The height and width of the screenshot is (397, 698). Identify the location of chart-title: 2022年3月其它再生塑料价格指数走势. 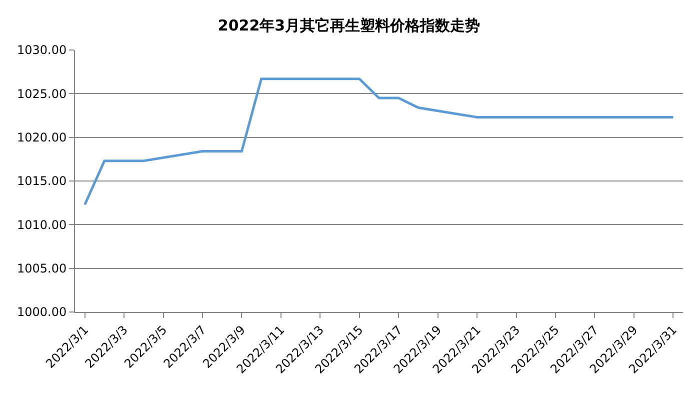
(349, 25).